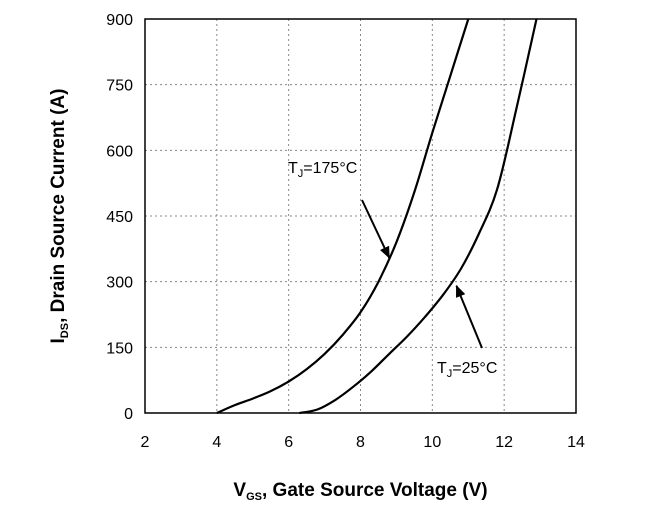 Image resolution: width=650 pixels, height=516 pixels. Describe the element at coordinates (360, 491) in the screenshot. I see `x-axis-label: VGS, Gate Source Voltage (V)` at that location.